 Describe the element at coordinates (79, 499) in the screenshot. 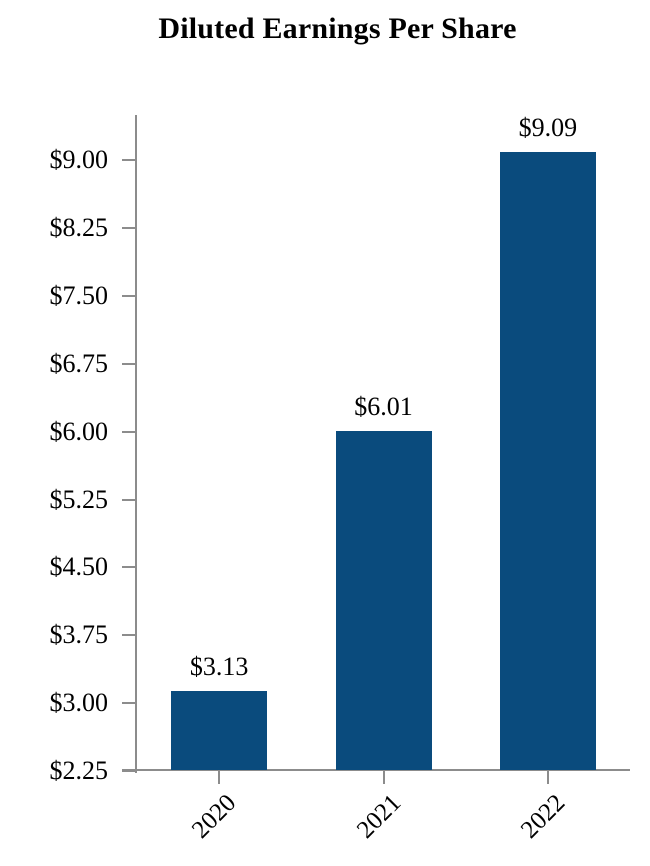

I see `y-axis-tick-label: $5.25` at that location.